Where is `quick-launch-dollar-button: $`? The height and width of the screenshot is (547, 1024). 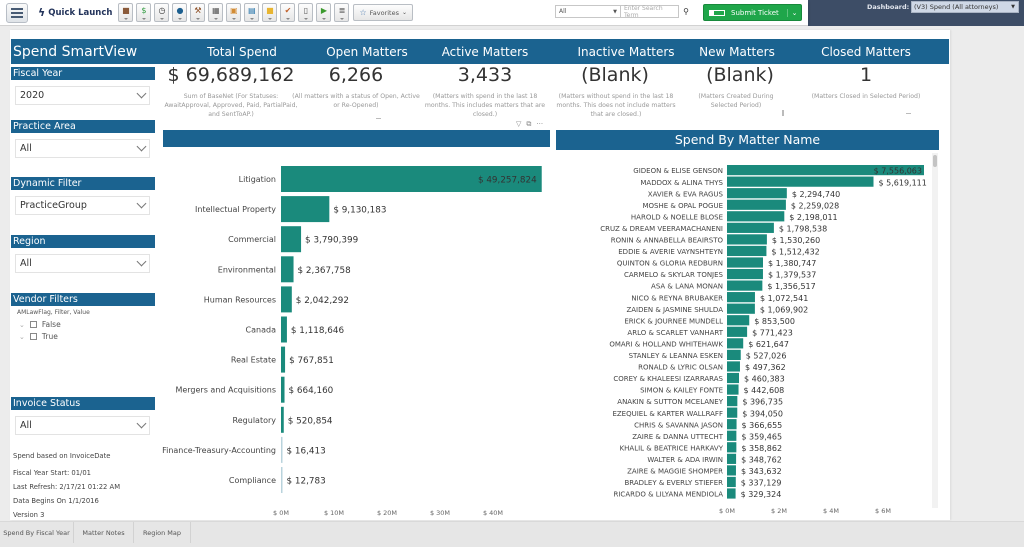 quick-launch-dollar-button: $ is located at coordinates (144, 12).